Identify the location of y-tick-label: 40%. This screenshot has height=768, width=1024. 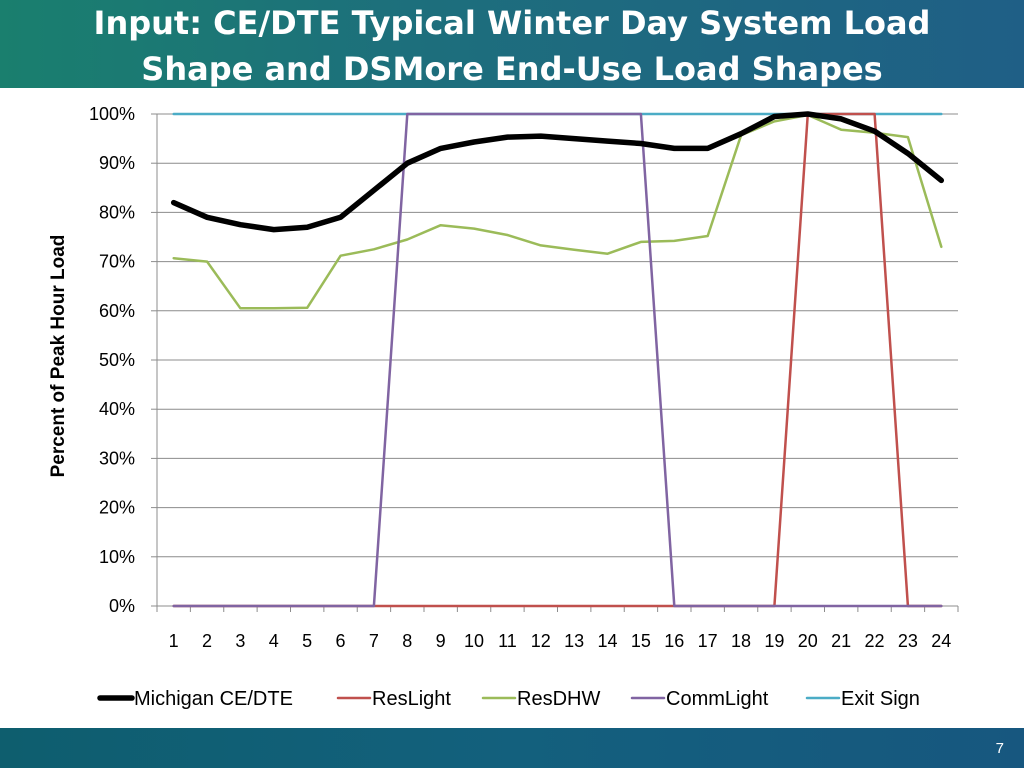
(117, 409).